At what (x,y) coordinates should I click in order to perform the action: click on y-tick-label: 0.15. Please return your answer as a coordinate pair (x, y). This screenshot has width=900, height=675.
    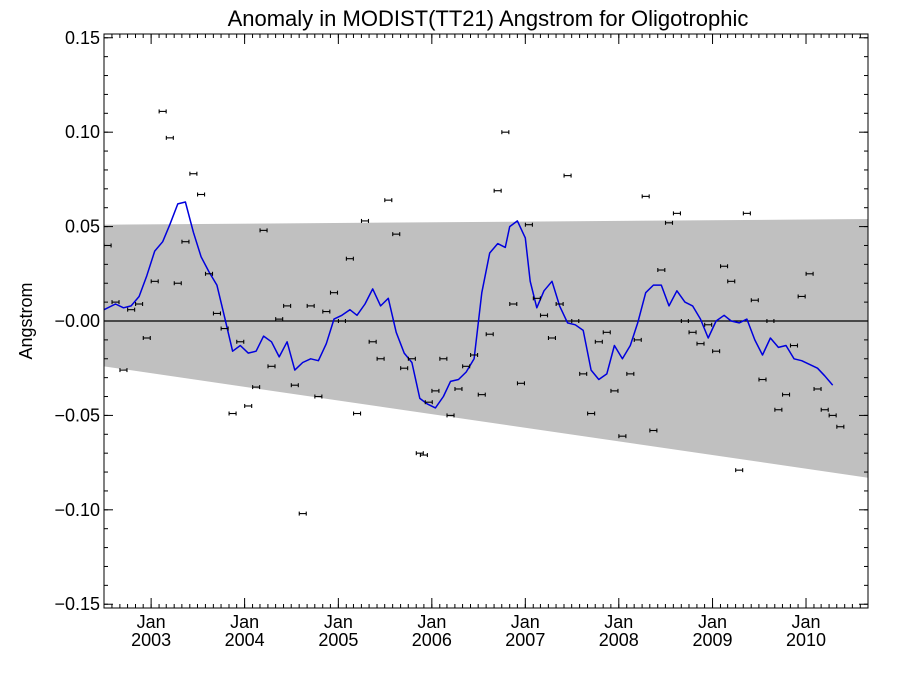
    Looking at the image, I should click on (82, 38).